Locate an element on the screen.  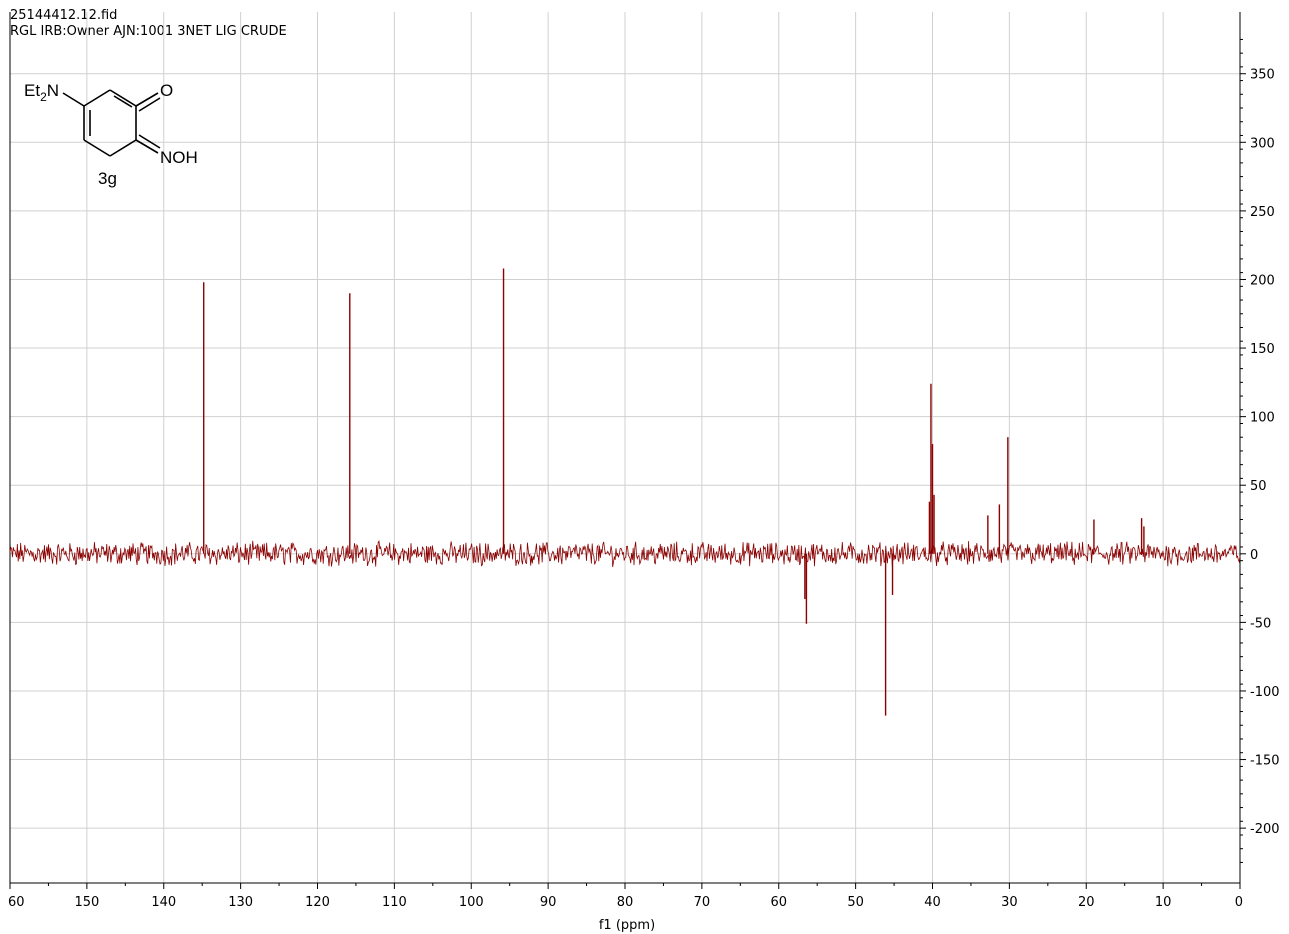
x-axis-label: f1 (ppm) is located at coordinates (627, 925).